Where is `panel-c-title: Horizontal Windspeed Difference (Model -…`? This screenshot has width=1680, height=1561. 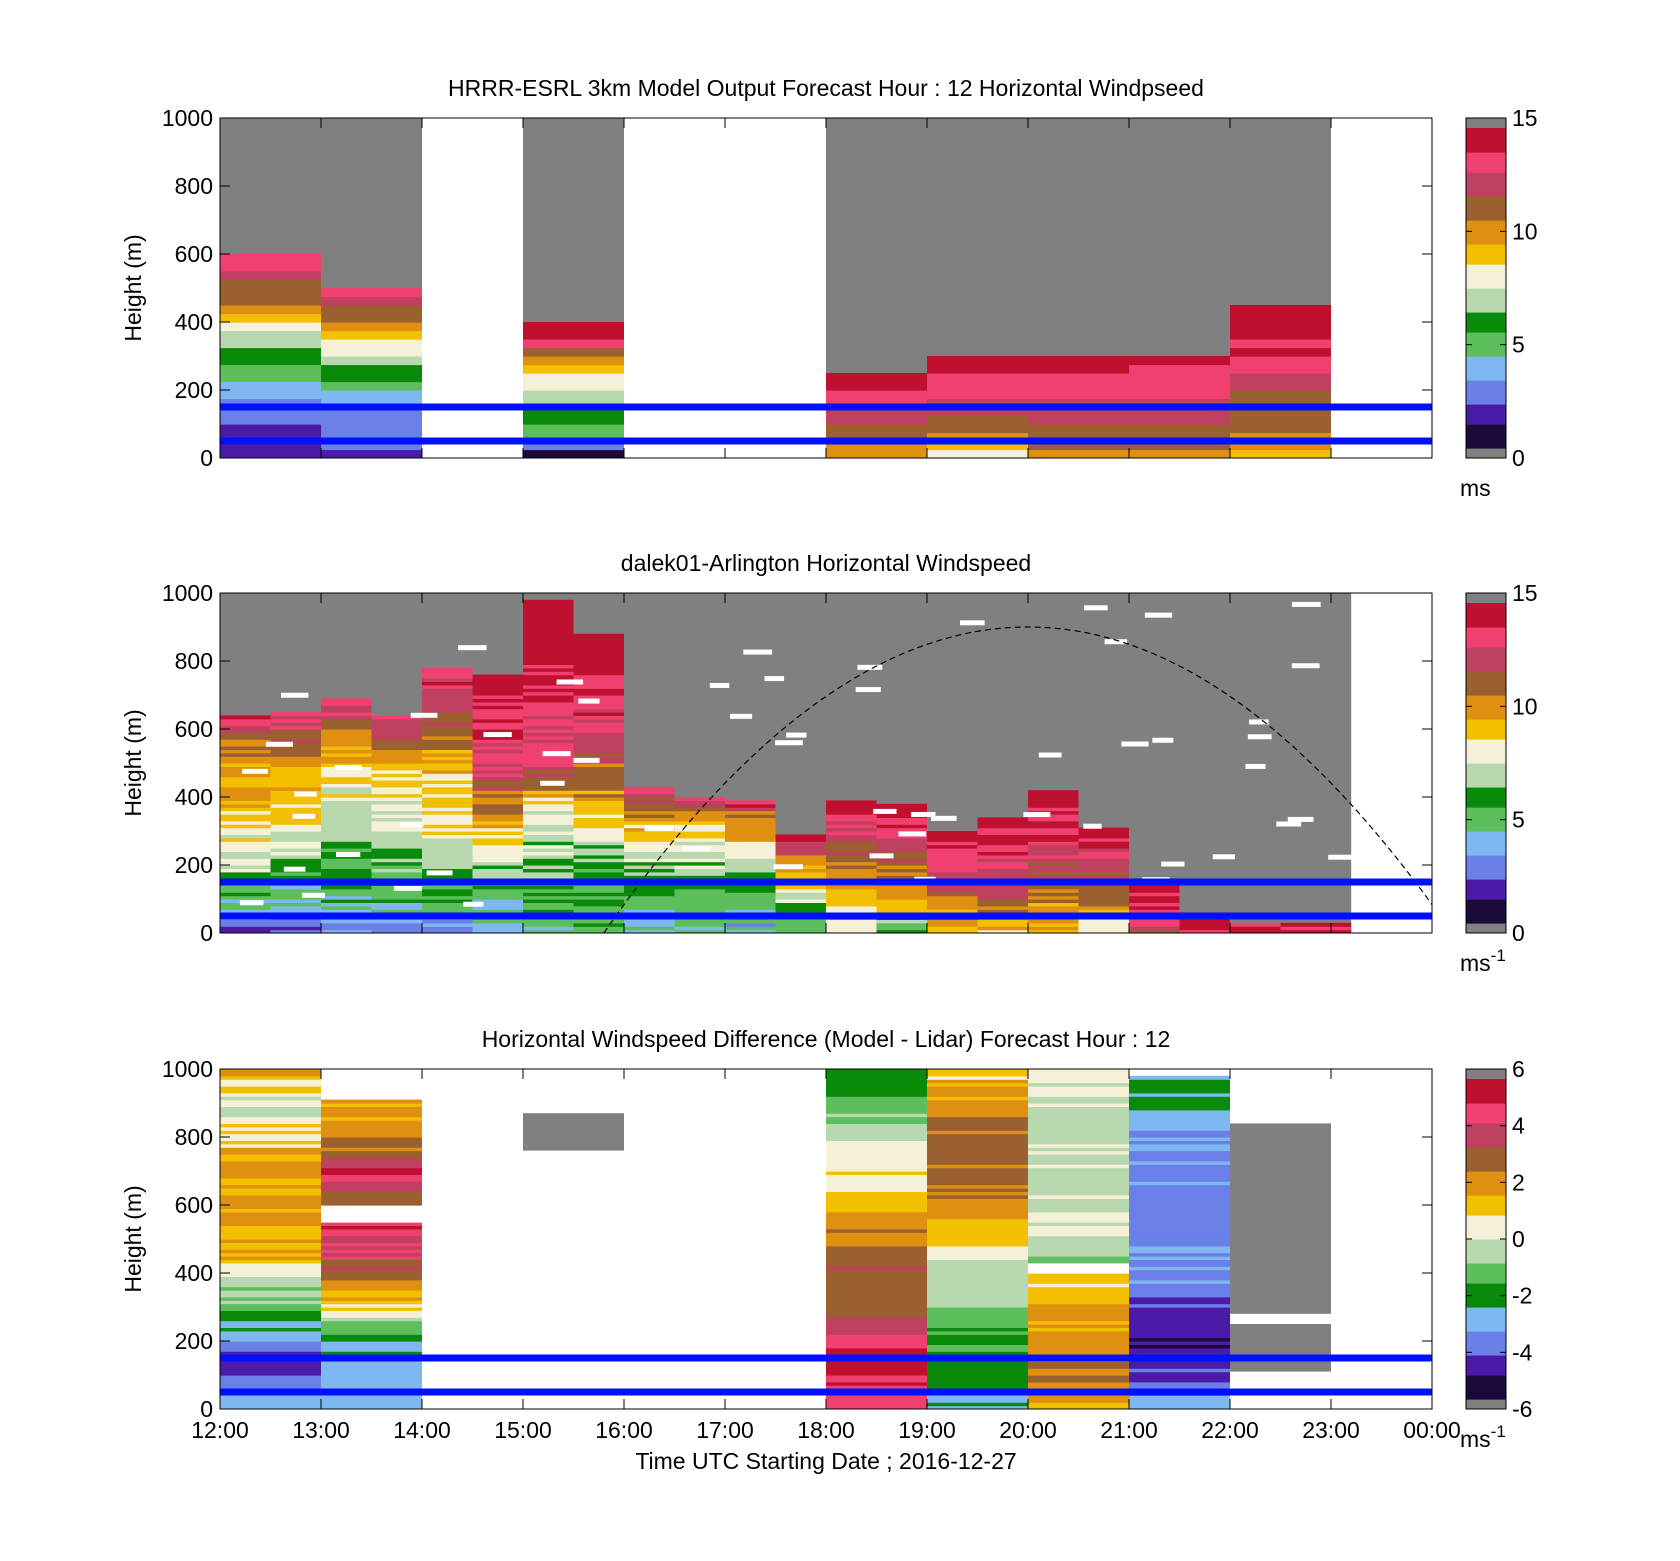
panel-c-title: Horizontal Windspeed Difference (Model -… is located at coordinates (826, 1039).